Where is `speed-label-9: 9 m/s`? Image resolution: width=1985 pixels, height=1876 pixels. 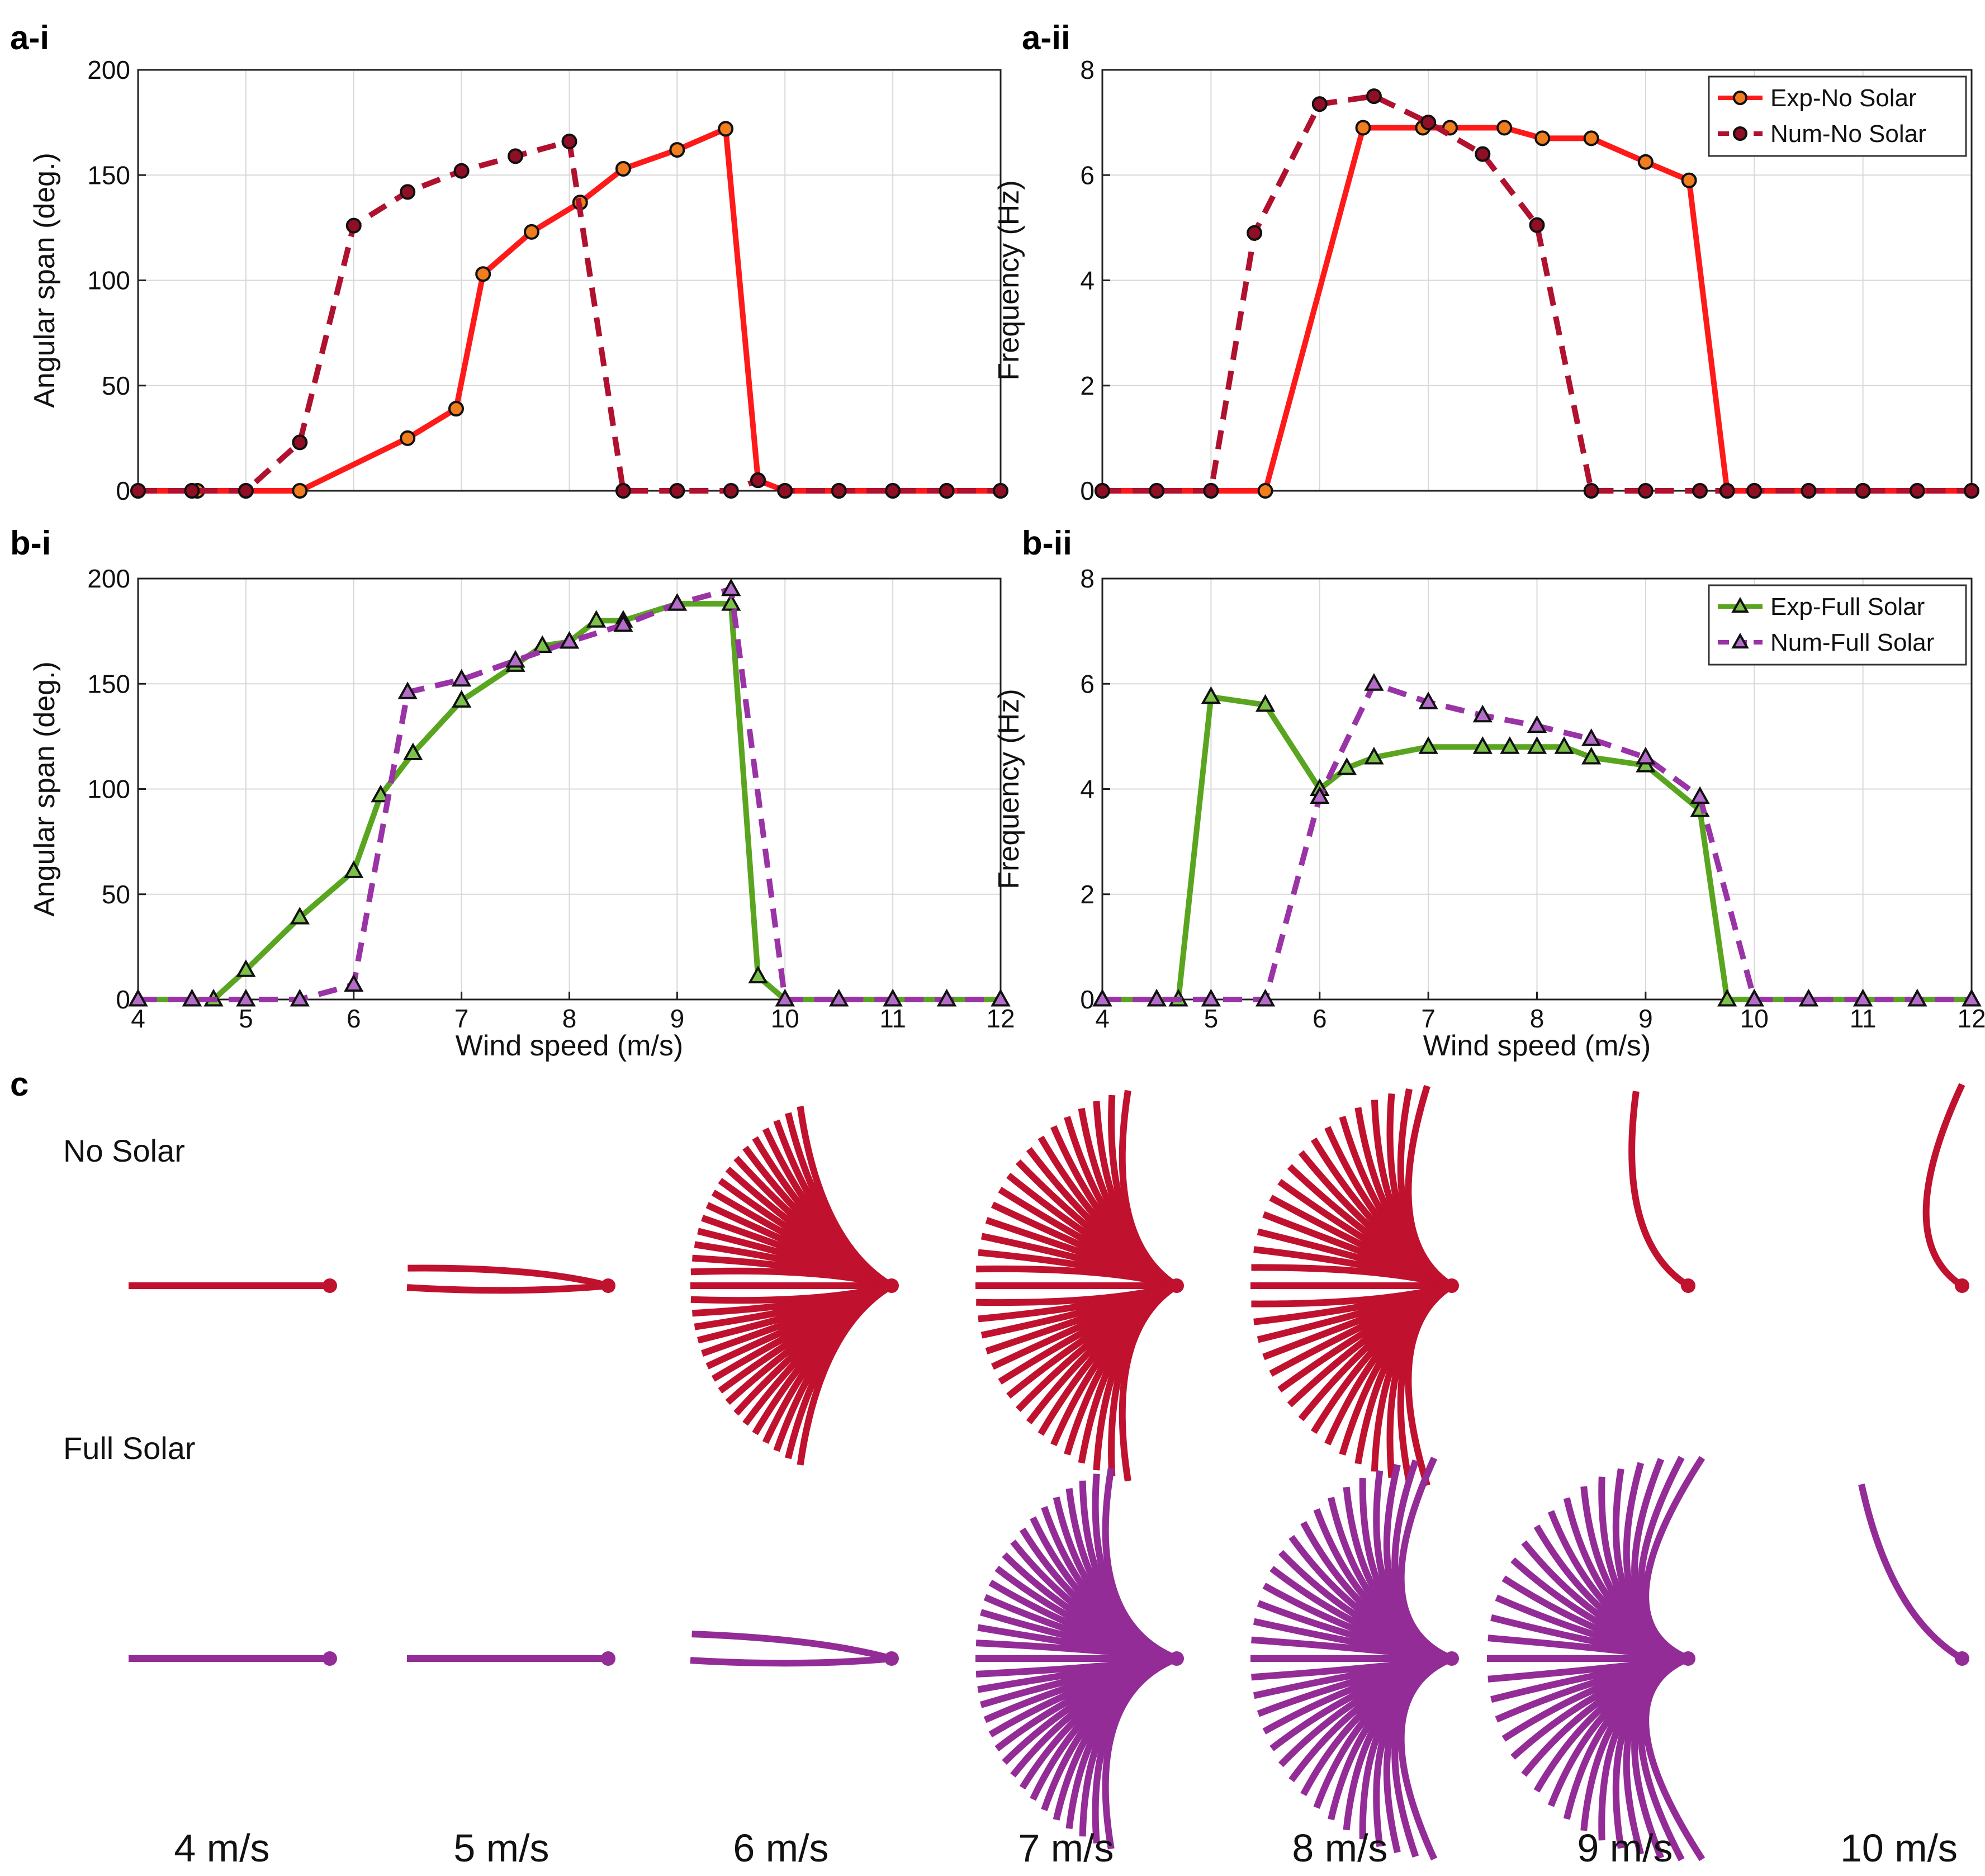 speed-label-9: 9 m/s is located at coordinates (1625, 1848).